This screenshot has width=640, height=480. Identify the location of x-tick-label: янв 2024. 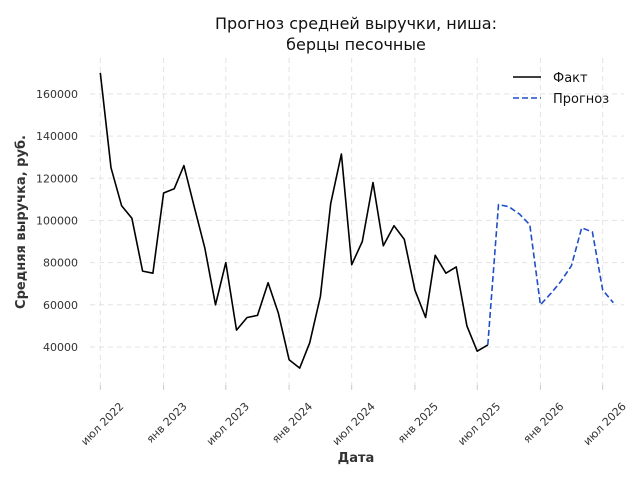
(292, 423).